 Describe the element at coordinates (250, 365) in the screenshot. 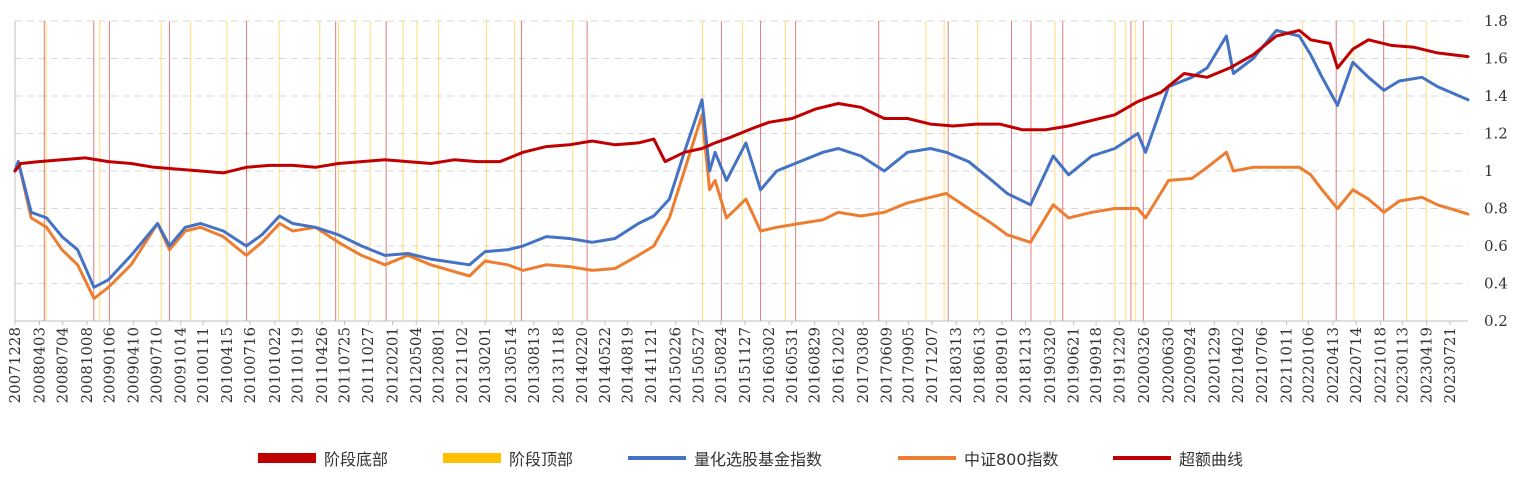

I see `x-tick-label: 20100716` at that location.